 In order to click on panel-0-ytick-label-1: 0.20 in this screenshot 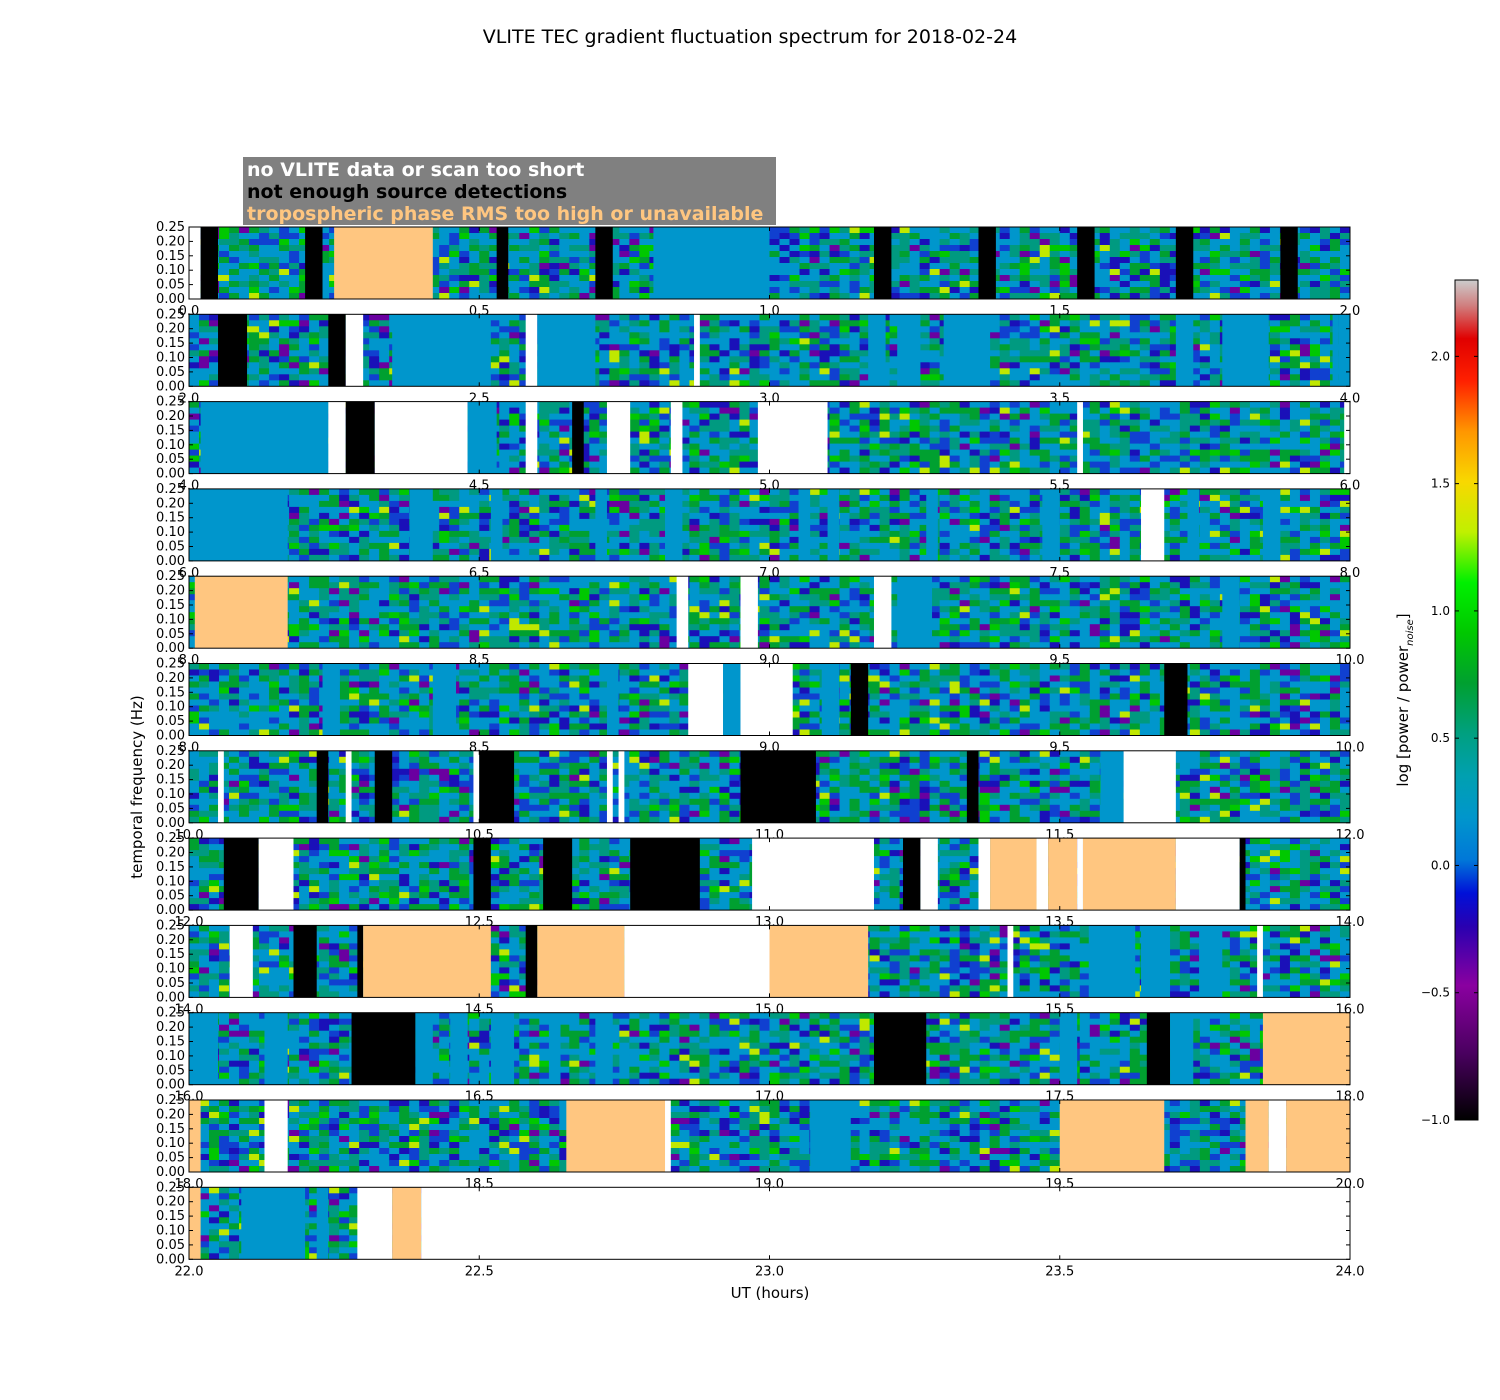, I will do `click(170, 241)`.